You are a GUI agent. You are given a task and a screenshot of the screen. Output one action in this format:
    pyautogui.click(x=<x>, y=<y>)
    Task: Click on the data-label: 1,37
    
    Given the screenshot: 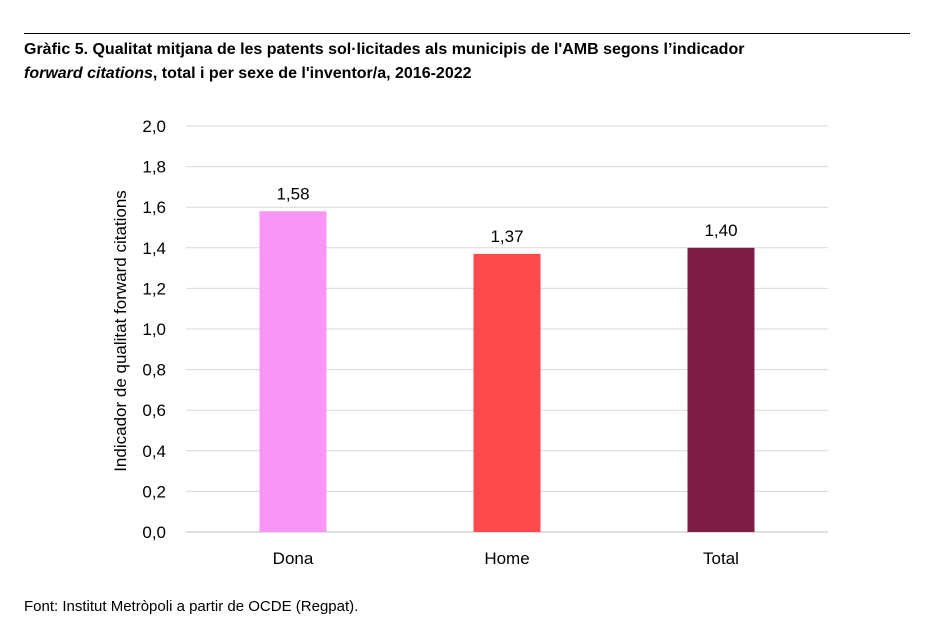 What is the action you would take?
    pyautogui.click(x=506, y=236)
    